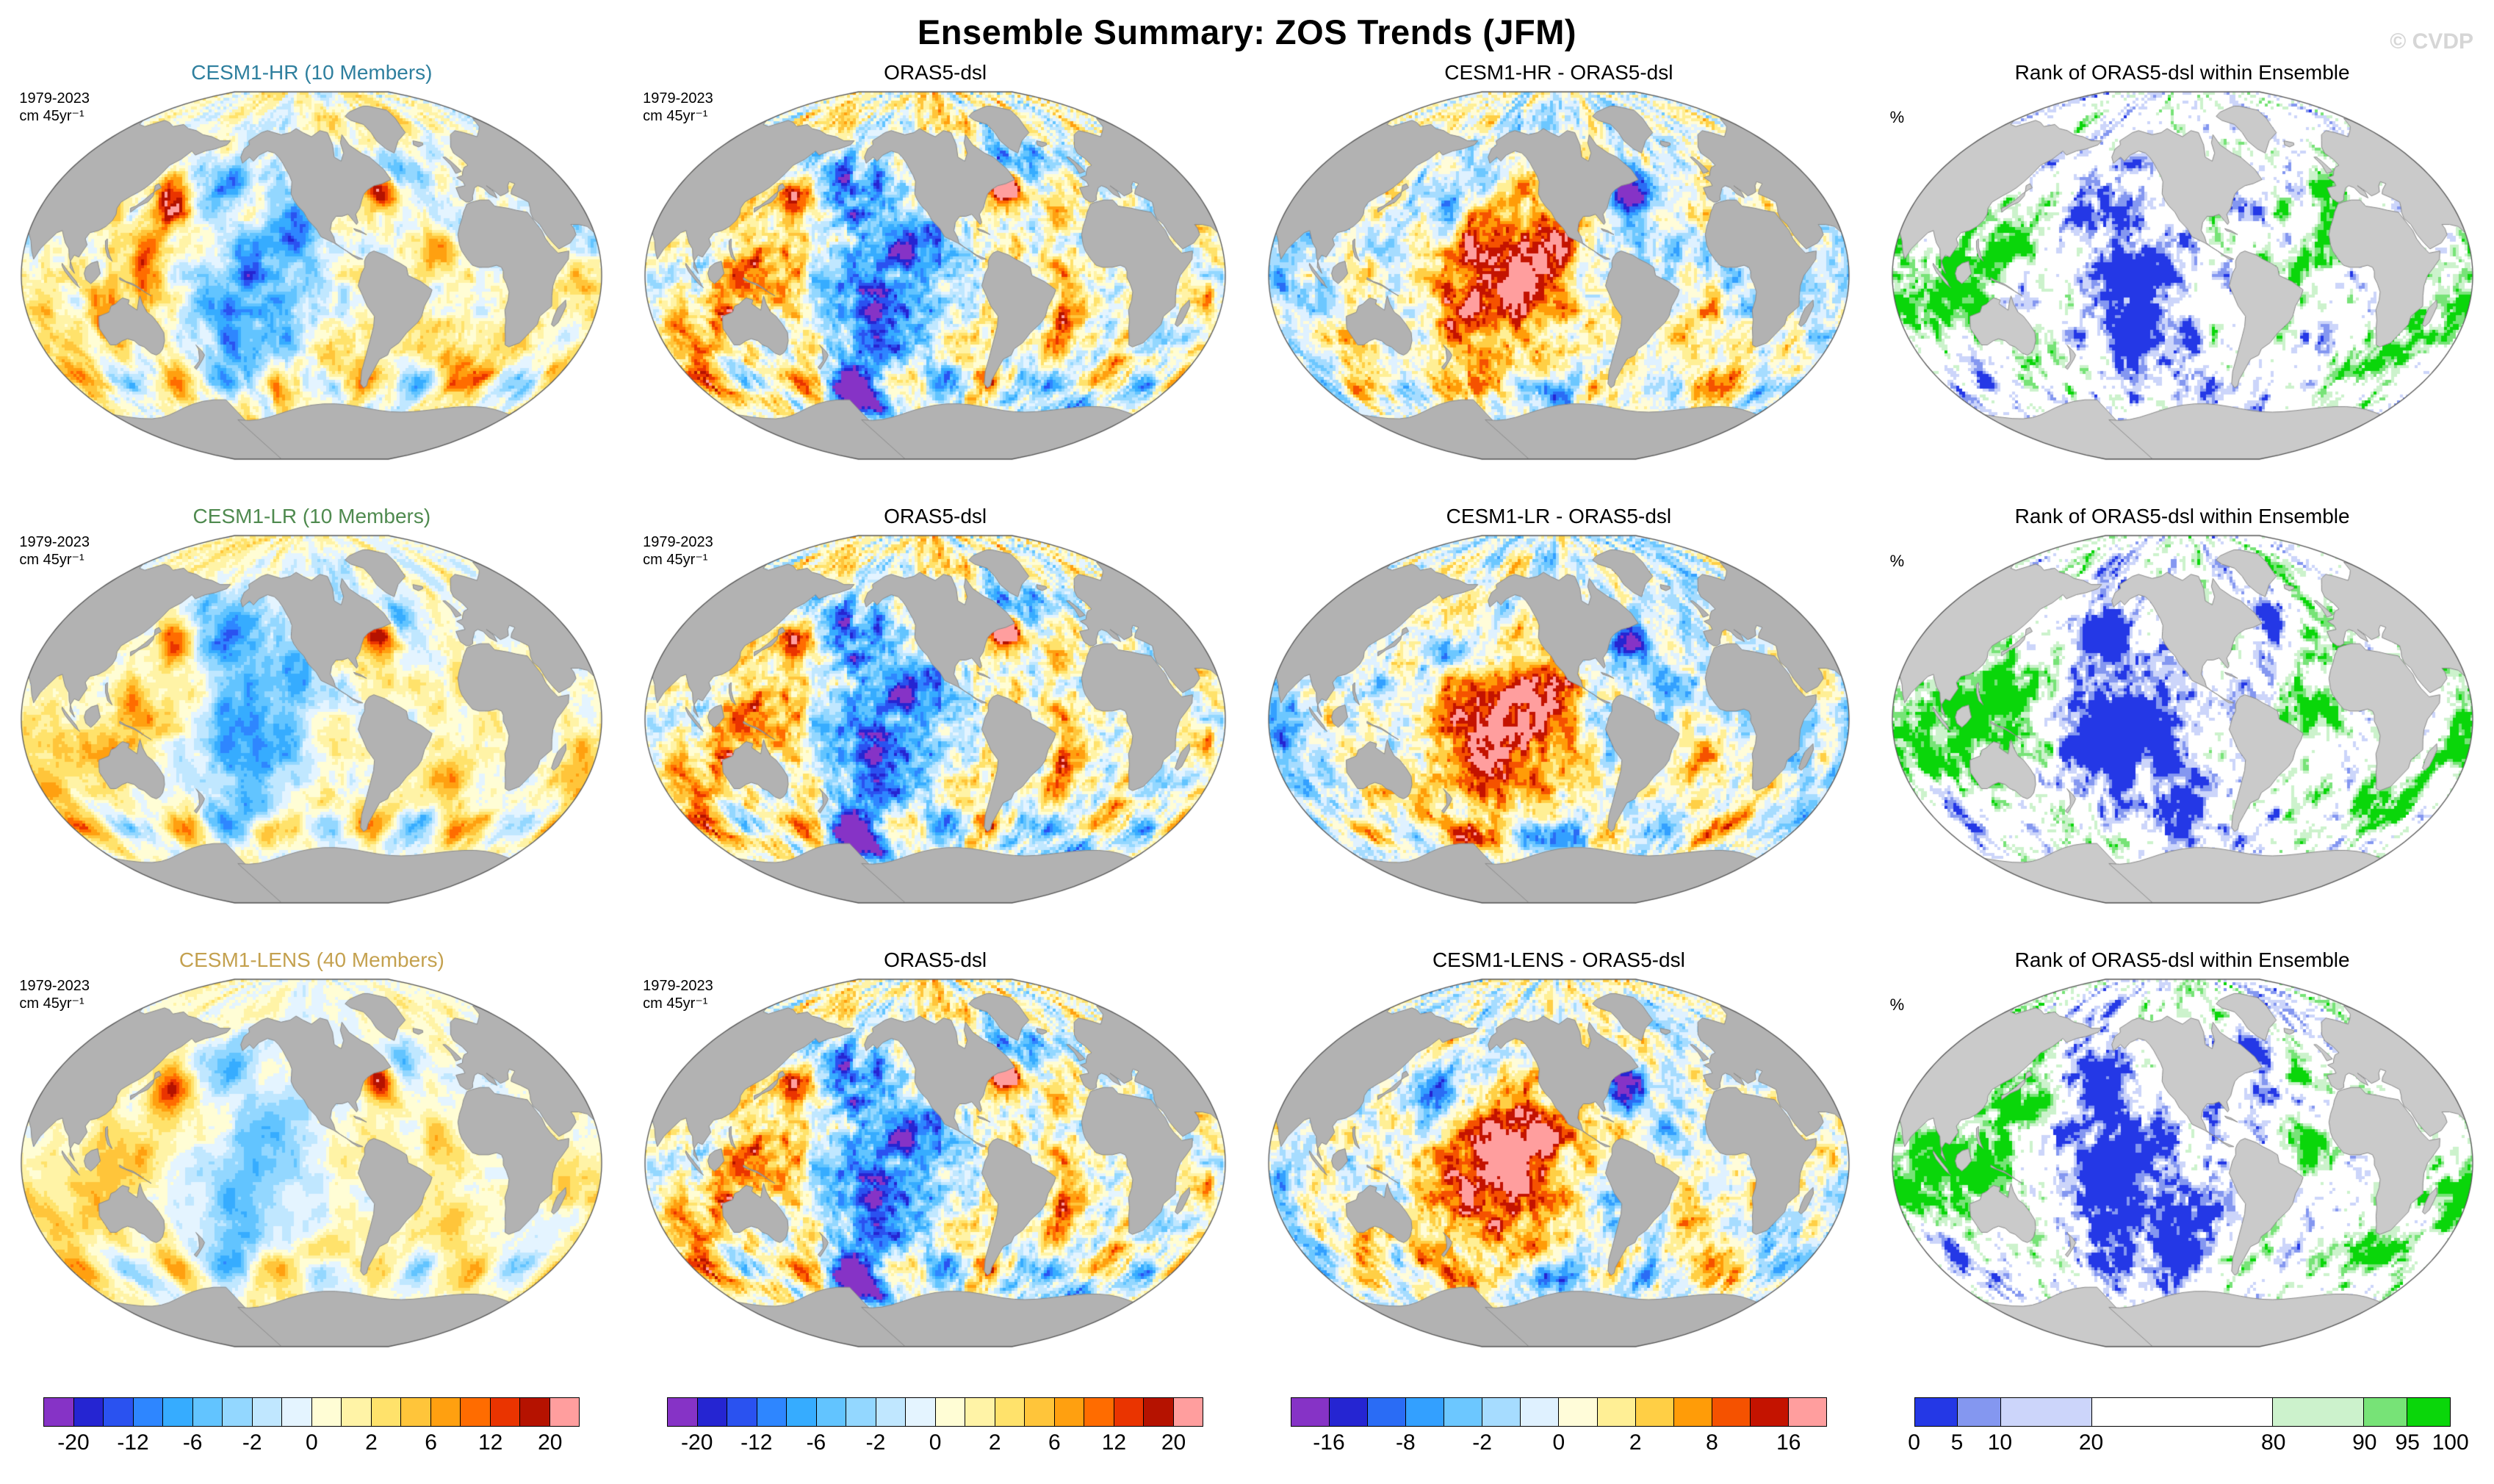 This screenshot has width=2494, height=1484. I want to click on colorbar-labels: -20 -12 -6 -2 0 2 6 12 20, so click(935, 1445).